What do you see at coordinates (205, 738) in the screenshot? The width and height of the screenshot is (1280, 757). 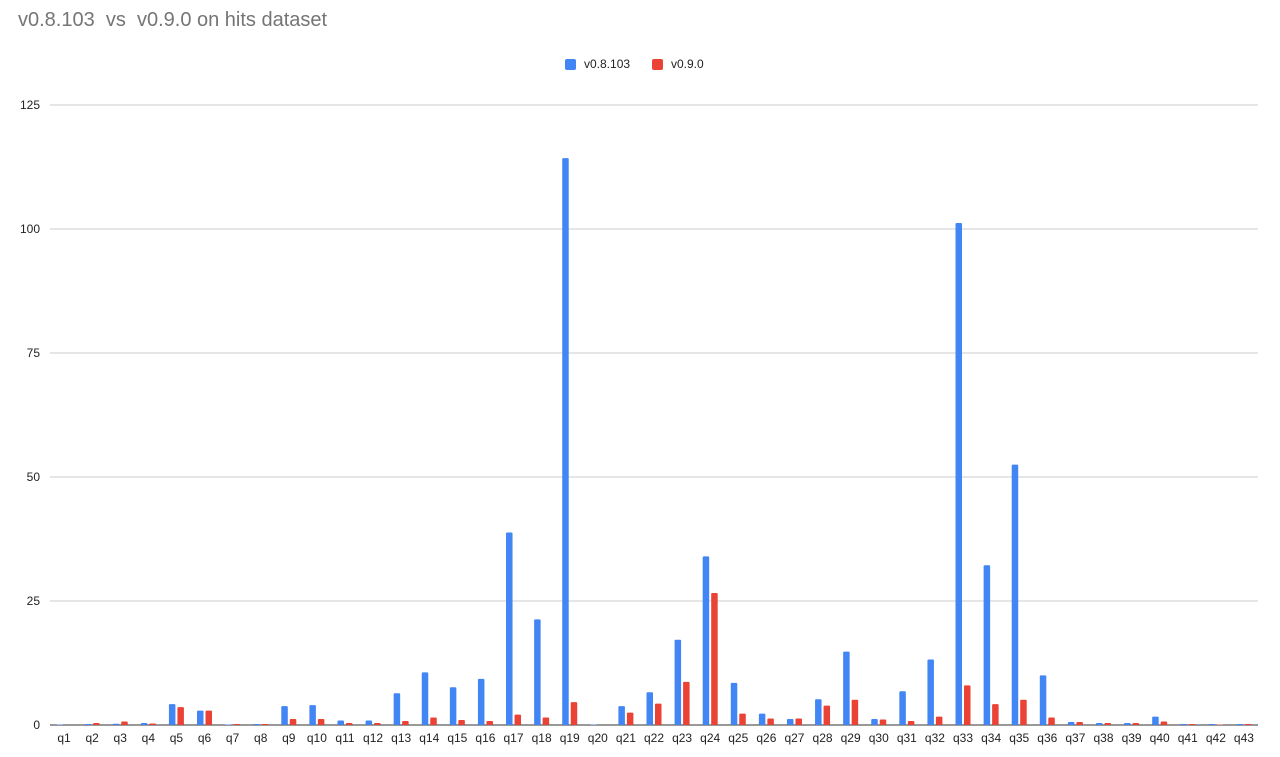 I see `x-tick-label: q6` at bounding box center [205, 738].